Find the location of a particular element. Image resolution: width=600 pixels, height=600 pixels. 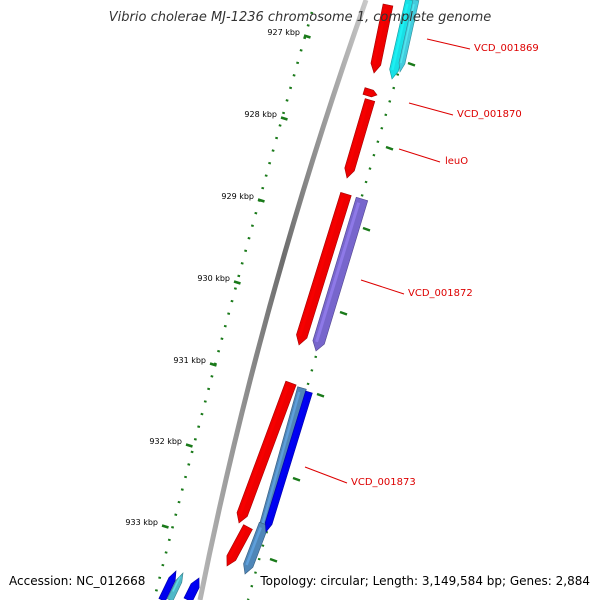

gene-teal-c is located at coordinates (175, 586).